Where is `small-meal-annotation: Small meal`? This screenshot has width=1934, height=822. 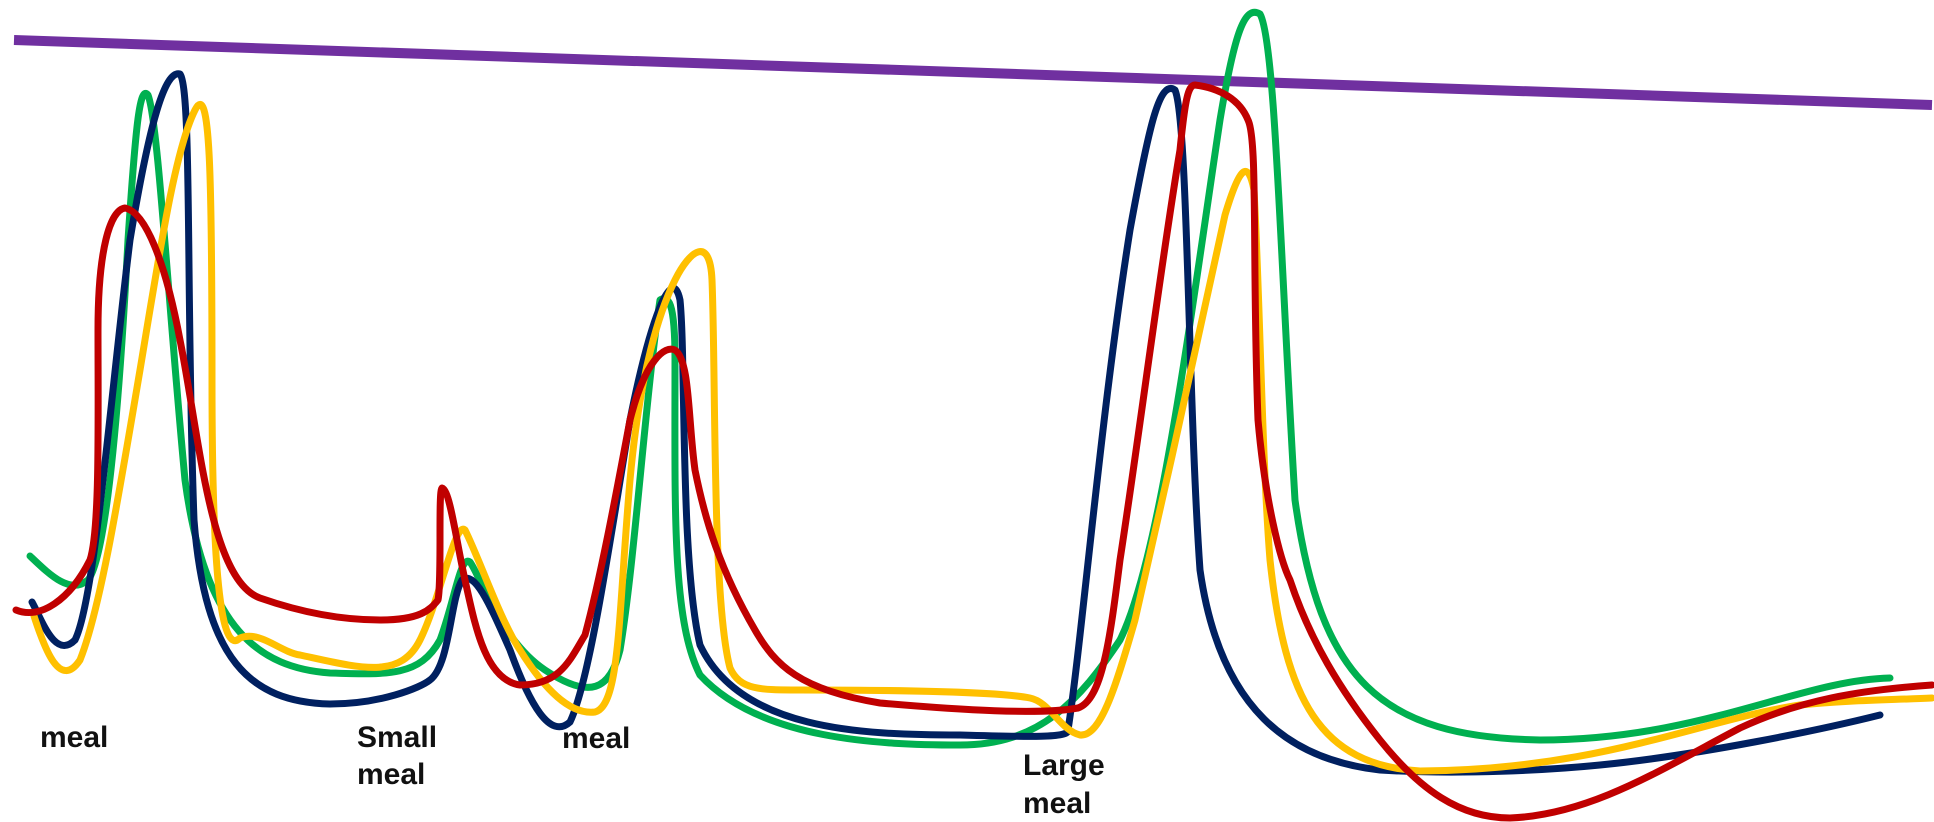 small-meal-annotation: Small meal is located at coordinates (401, 756).